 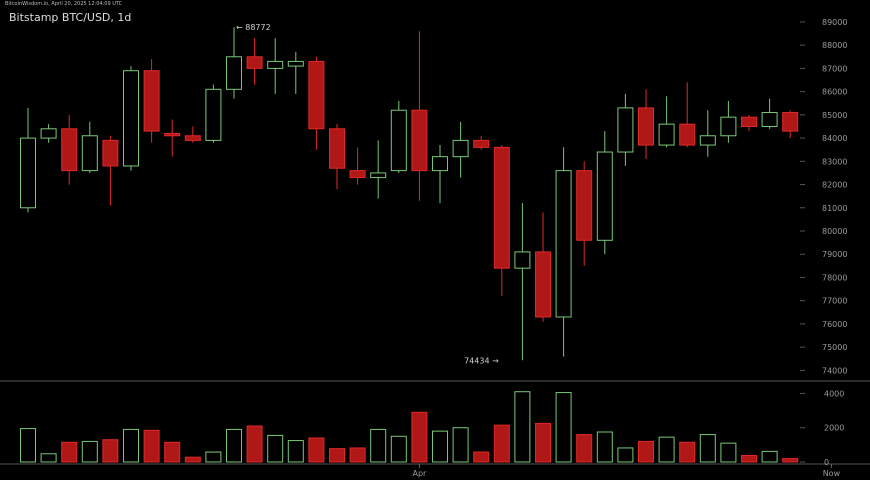 I want to click on time-tick-label: Now, so click(x=832, y=473).